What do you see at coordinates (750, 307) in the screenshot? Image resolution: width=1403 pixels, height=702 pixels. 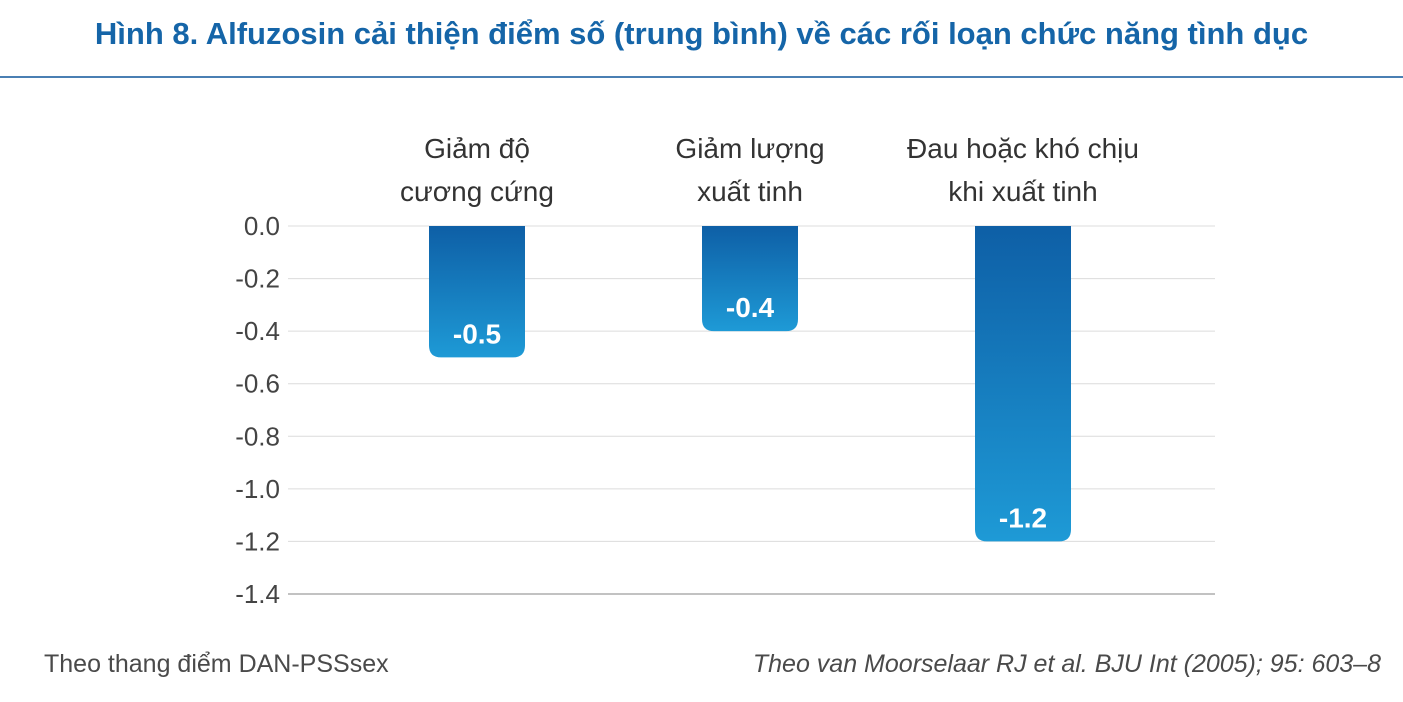 I see `bar-value-label: -0.4` at bounding box center [750, 307].